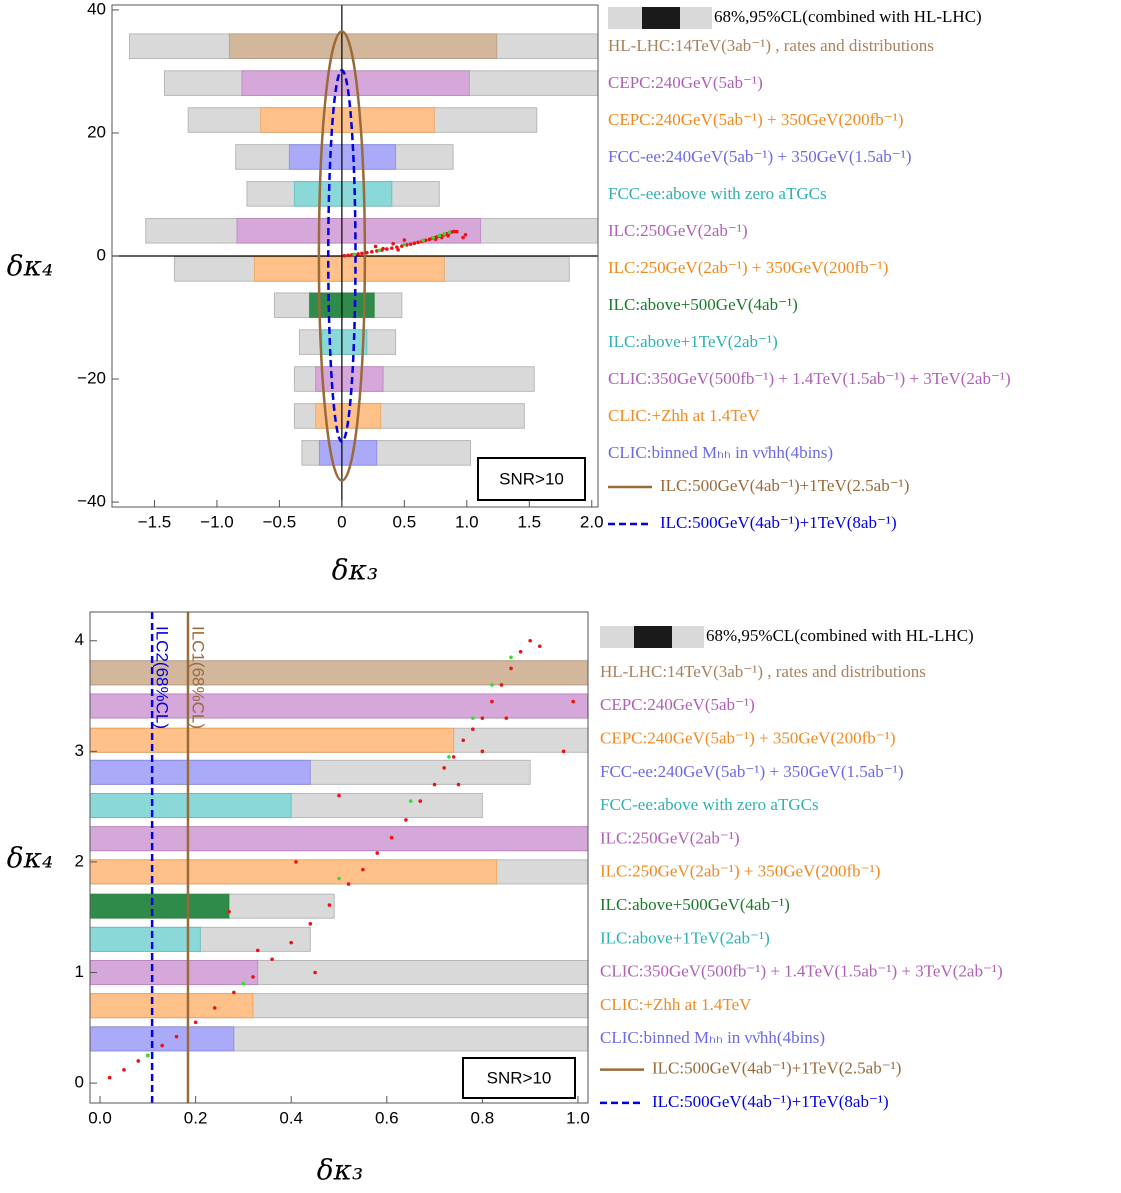  What do you see at coordinates (291, 1117) in the screenshot?
I see `x-tick-label: 0.4` at bounding box center [291, 1117].